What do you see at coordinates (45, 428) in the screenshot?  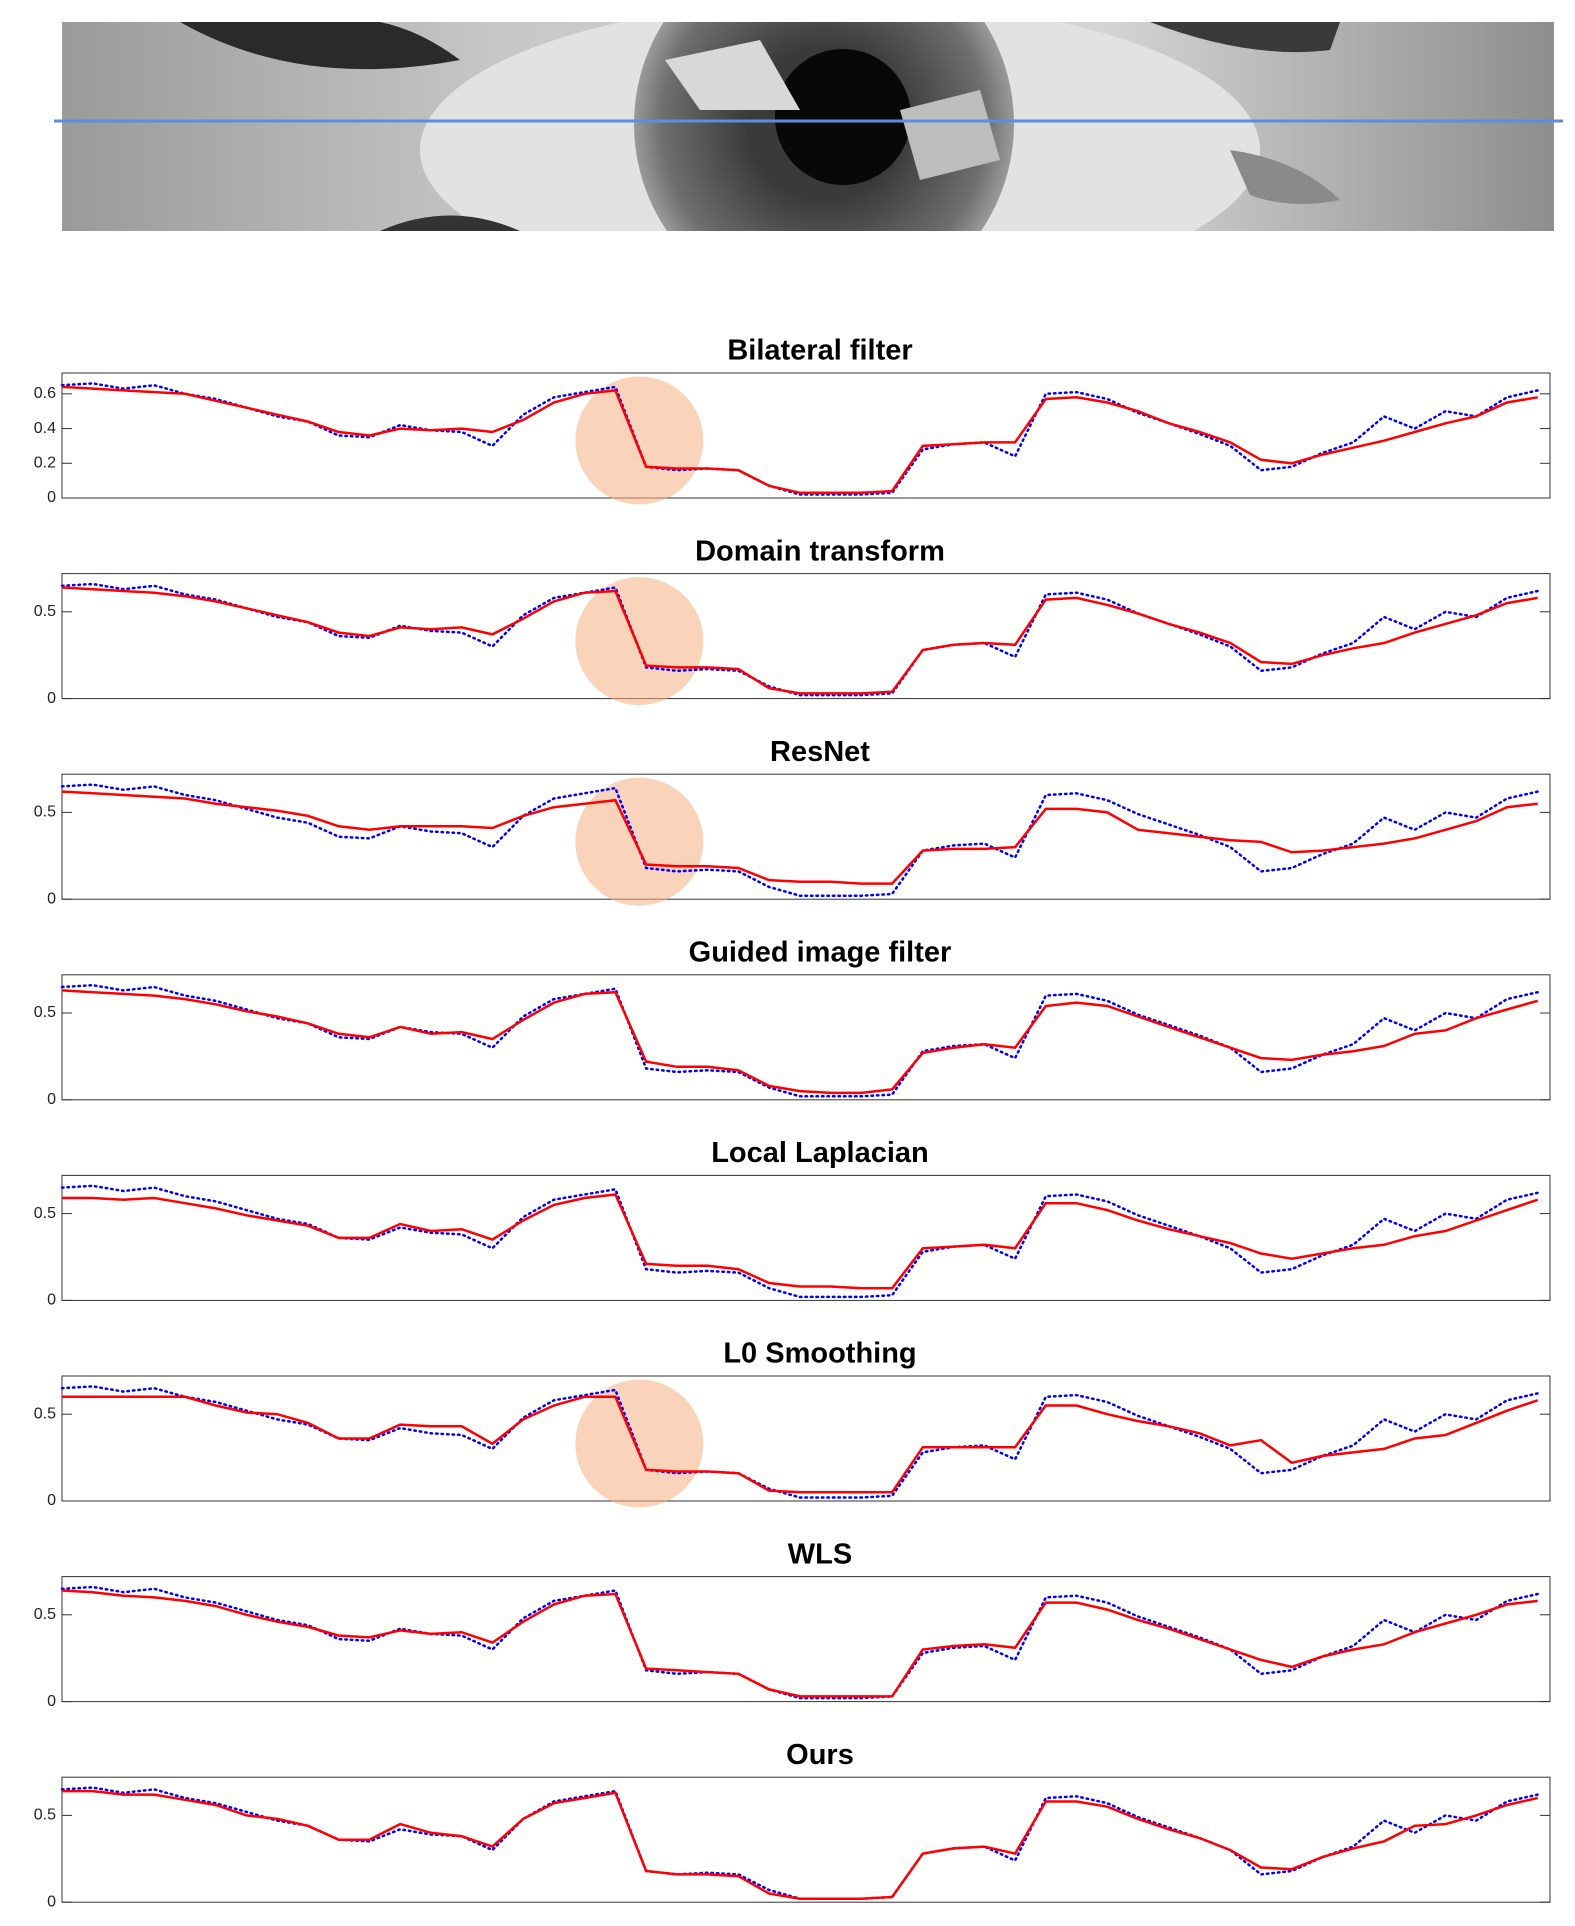 I see `y-tick-label: 0.4` at bounding box center [45, 428].